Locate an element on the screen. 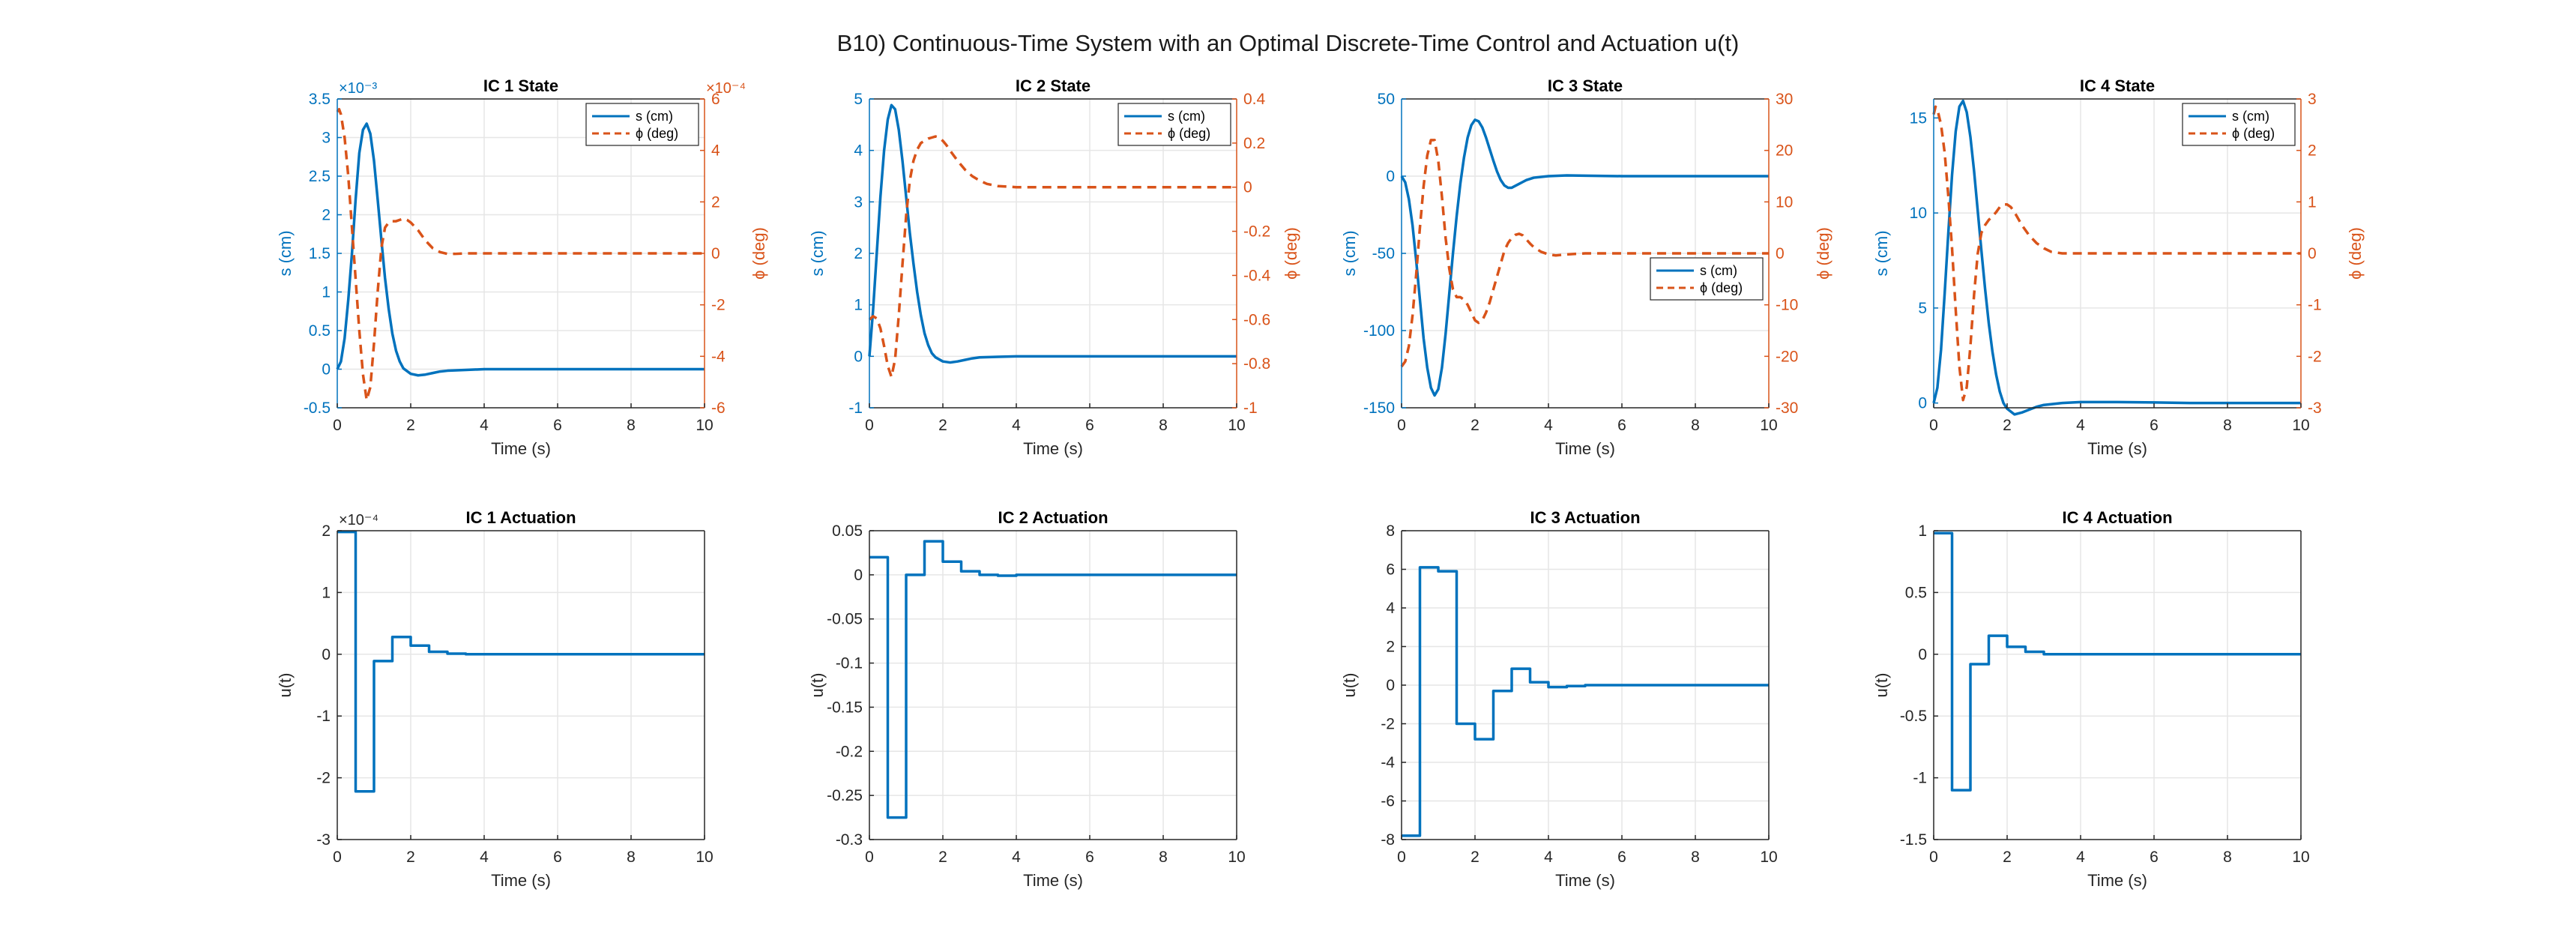  chart-7-y-tick-label: -8 is located at coordinates (1388, 840).